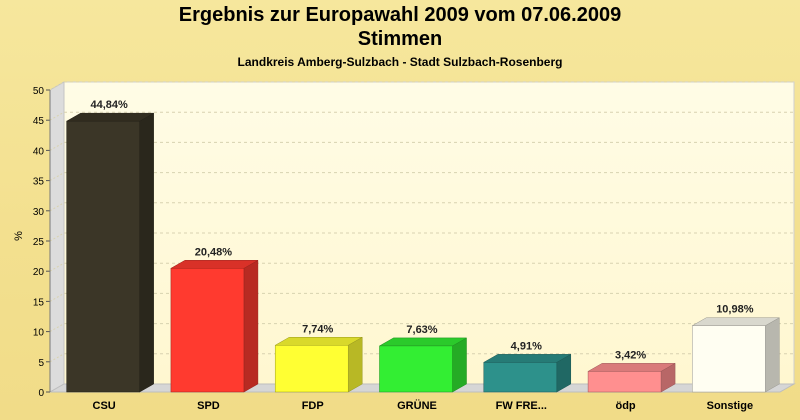  What do you see at coordinates (400, 39) in the screenshot?
I see `chart-title-line2: Stimmen` at bounding box center [400, 39].